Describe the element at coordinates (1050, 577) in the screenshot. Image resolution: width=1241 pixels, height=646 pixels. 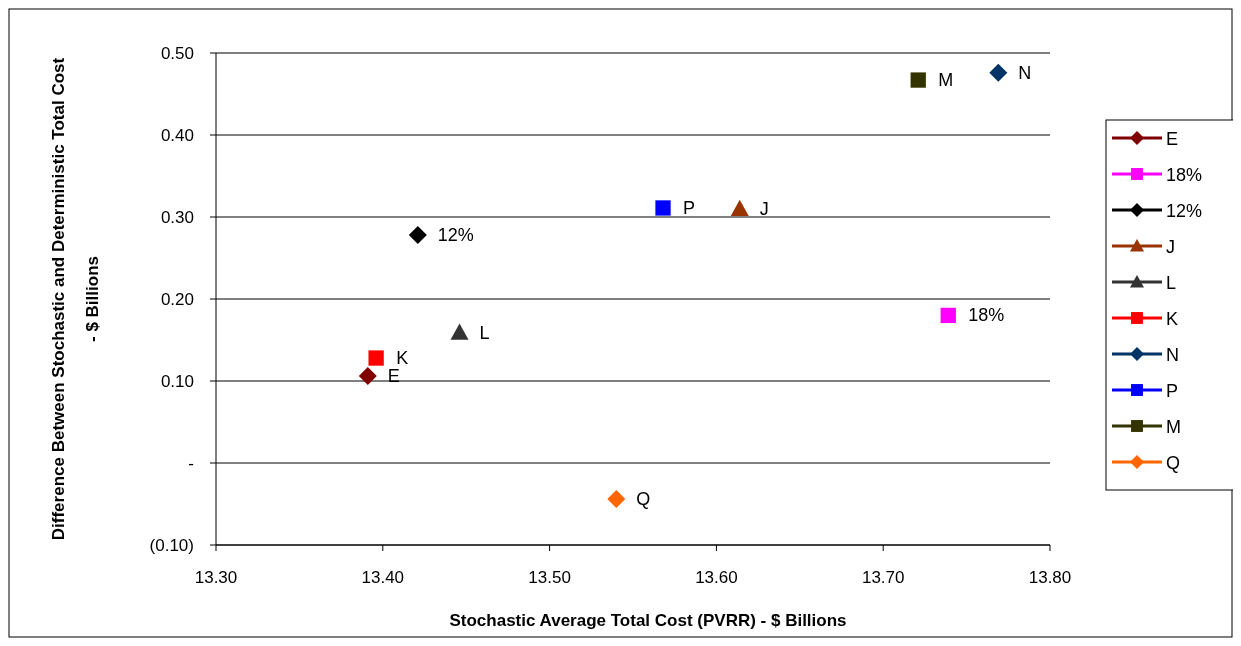
I see `x-tick-label: 13.80` at that location.